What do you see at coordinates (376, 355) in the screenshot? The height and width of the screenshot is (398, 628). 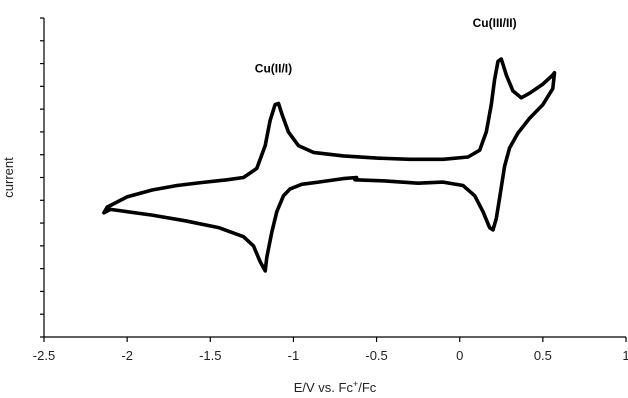 I see `x-tick-label: -0.5` at bounding box center [376, 355].